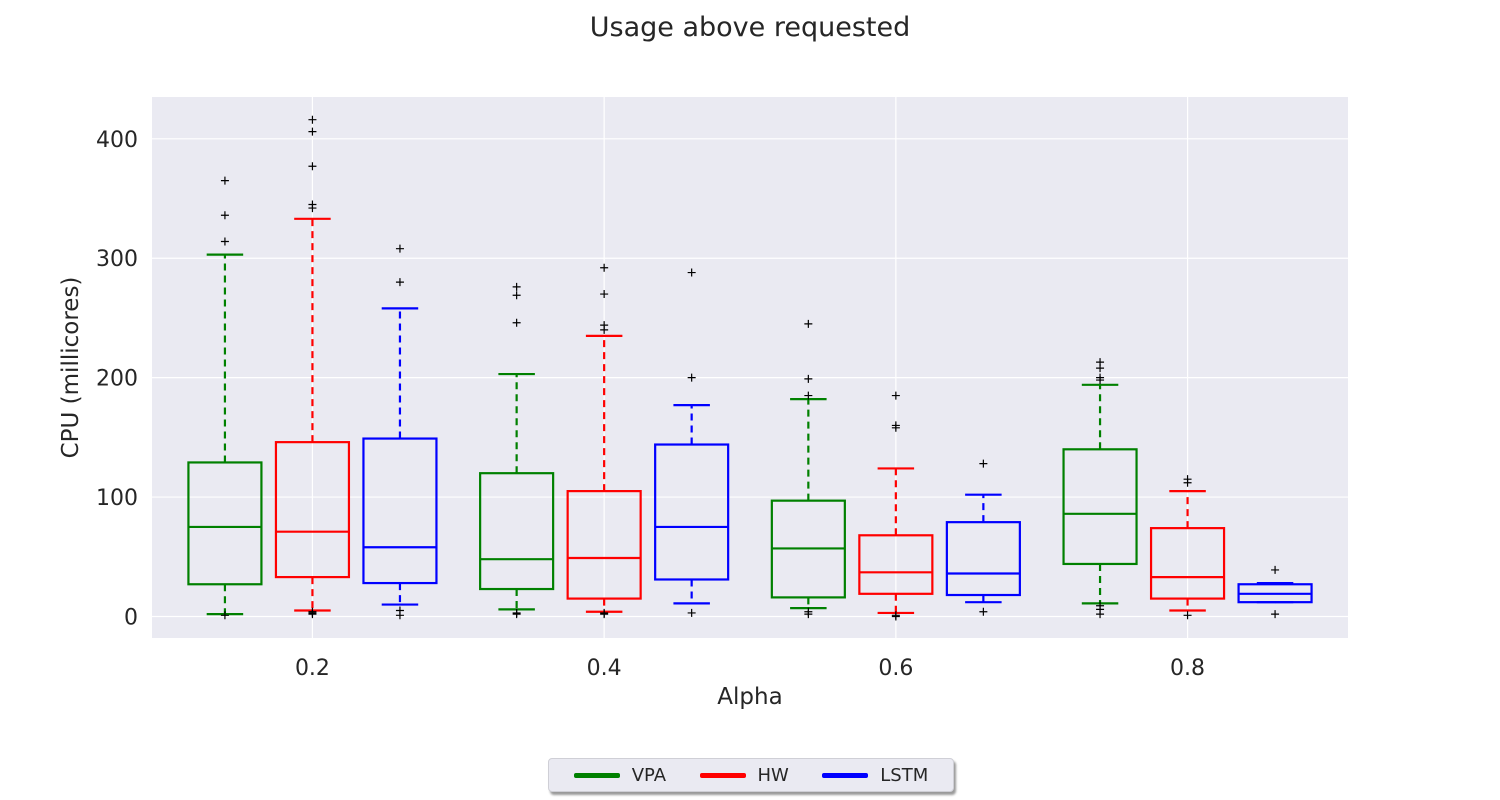  Describe the element at coordinates (904, 775) in the screenshot. I see `legend-label-lstm: LSTM` at that location.